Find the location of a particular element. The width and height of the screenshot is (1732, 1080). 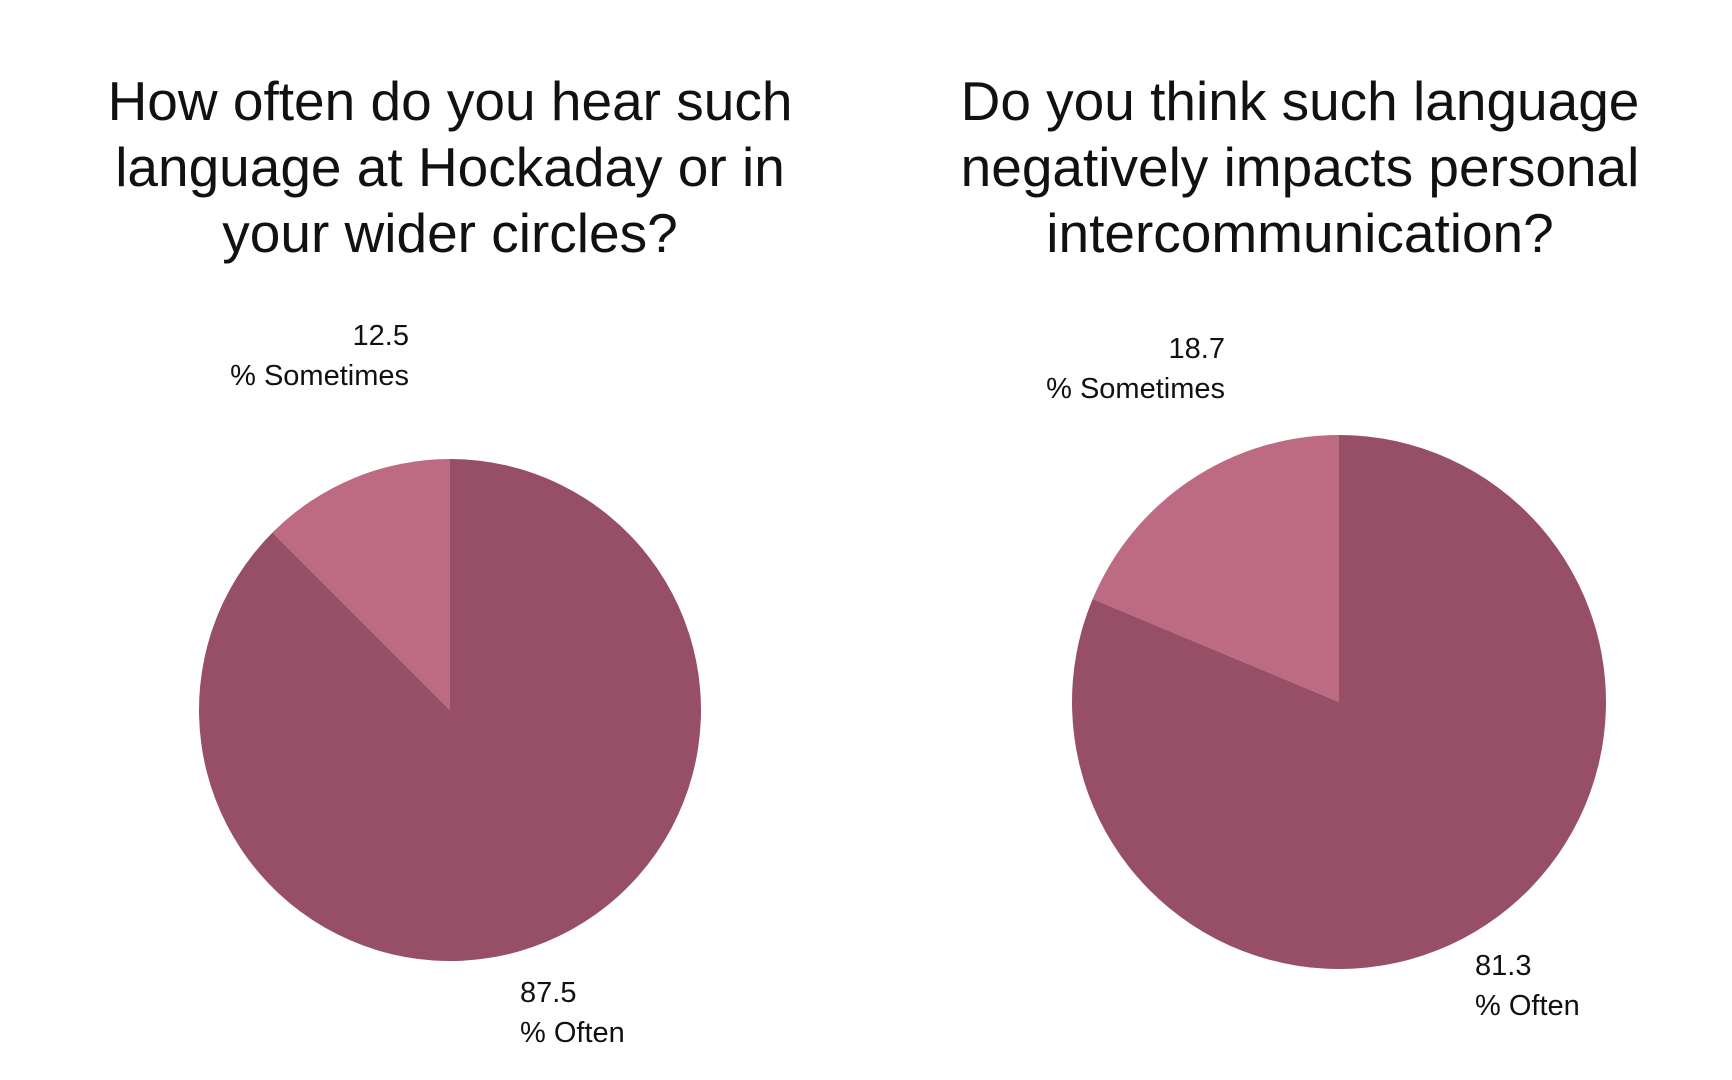

slice-value-label: 81.3 is located at coordinates (1503, 966).